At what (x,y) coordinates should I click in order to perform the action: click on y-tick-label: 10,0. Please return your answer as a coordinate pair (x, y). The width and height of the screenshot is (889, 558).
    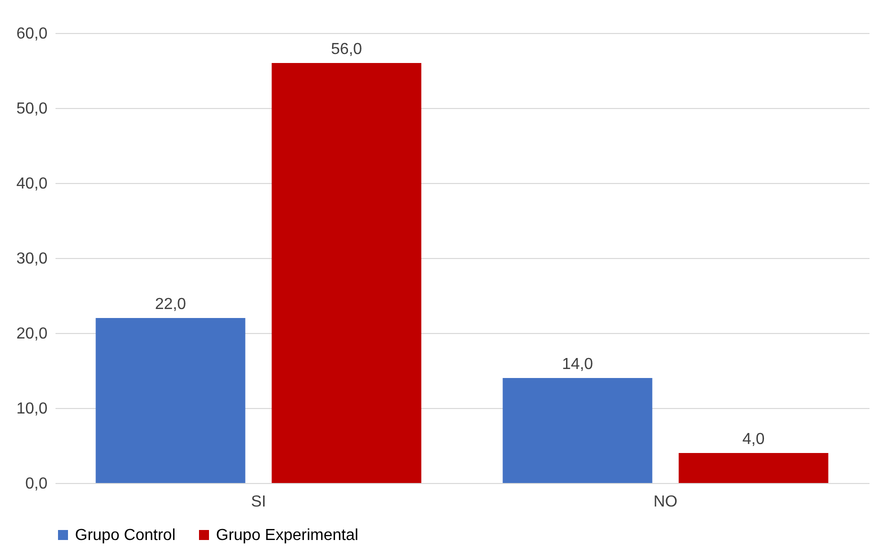
    Looking at the image, I should click on (32, 409).